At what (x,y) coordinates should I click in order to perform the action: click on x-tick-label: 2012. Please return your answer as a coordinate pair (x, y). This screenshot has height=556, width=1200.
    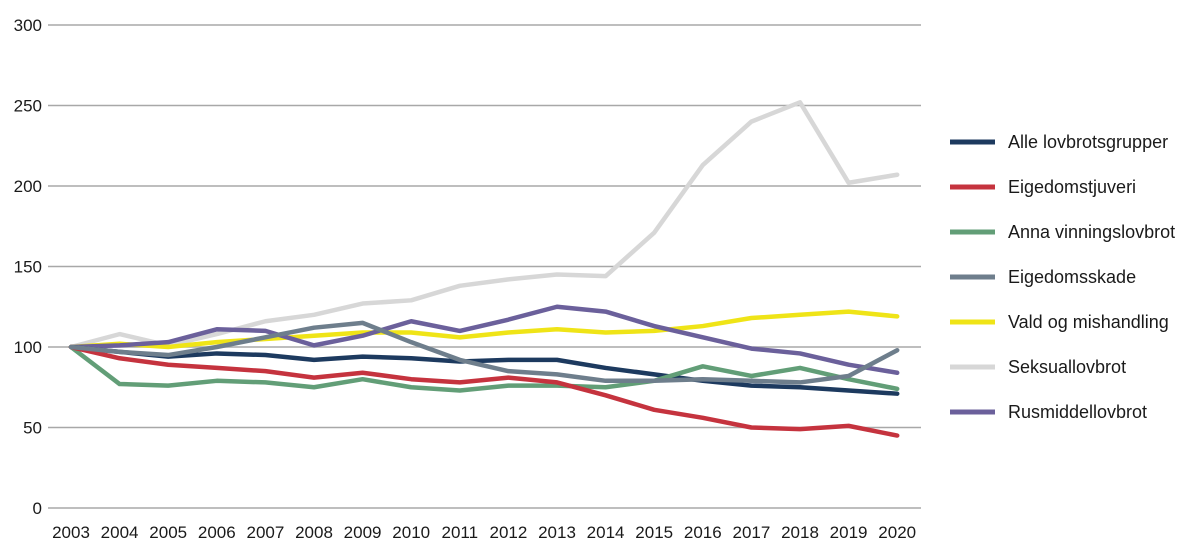
    Looking at the image, I should click on (508, 532).